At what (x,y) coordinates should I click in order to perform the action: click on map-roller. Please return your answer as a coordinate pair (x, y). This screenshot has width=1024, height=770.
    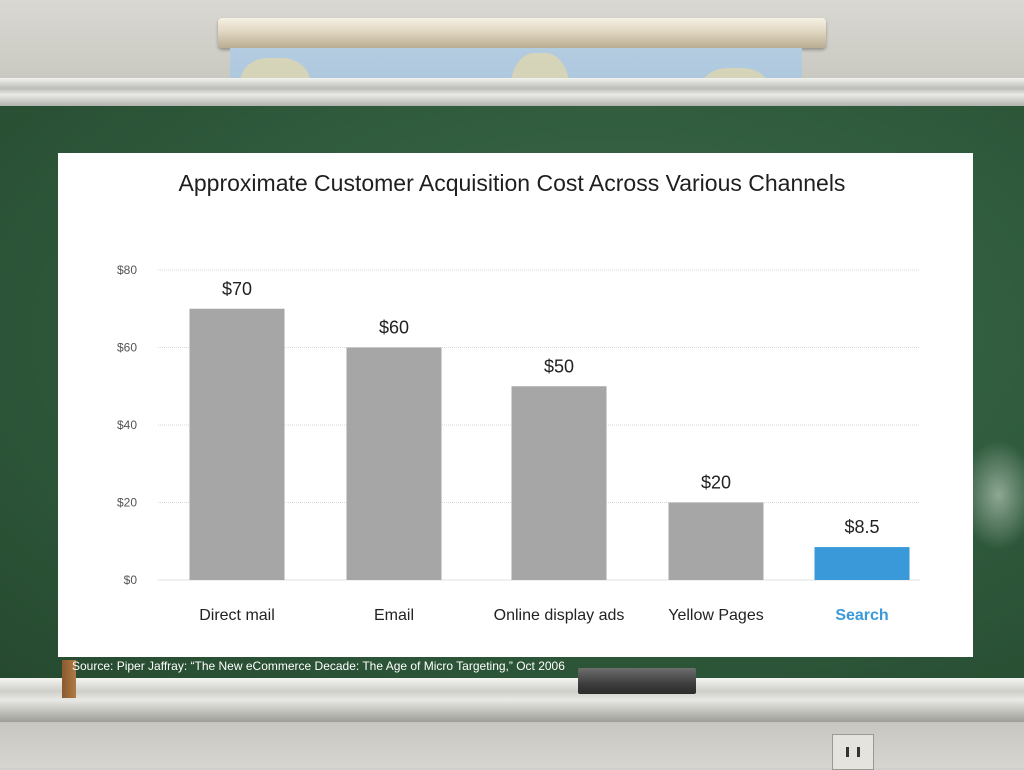
    Looking at the image, I should click on (522, 33).